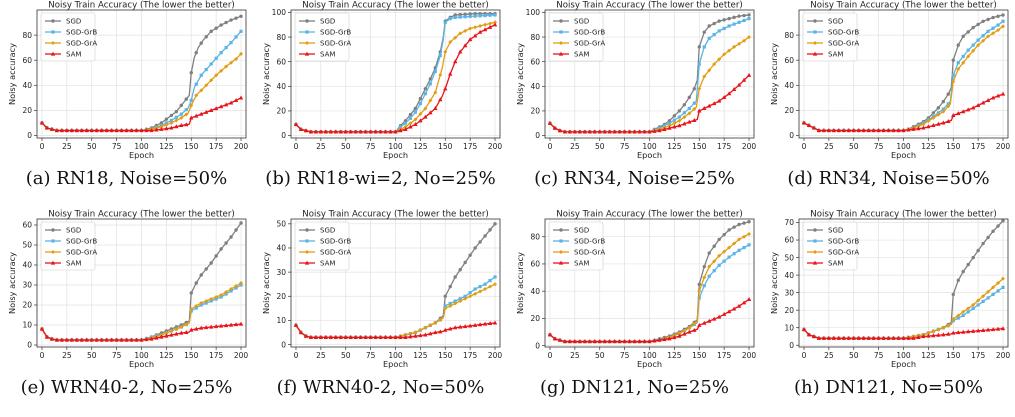 The height and width of the screenshot is (417, 1015). What do you see at coordinates (888, 178) in the screenshot?
I see `caption-d: (d) RN34, Noise=50%` at bounding box center [888, 178].